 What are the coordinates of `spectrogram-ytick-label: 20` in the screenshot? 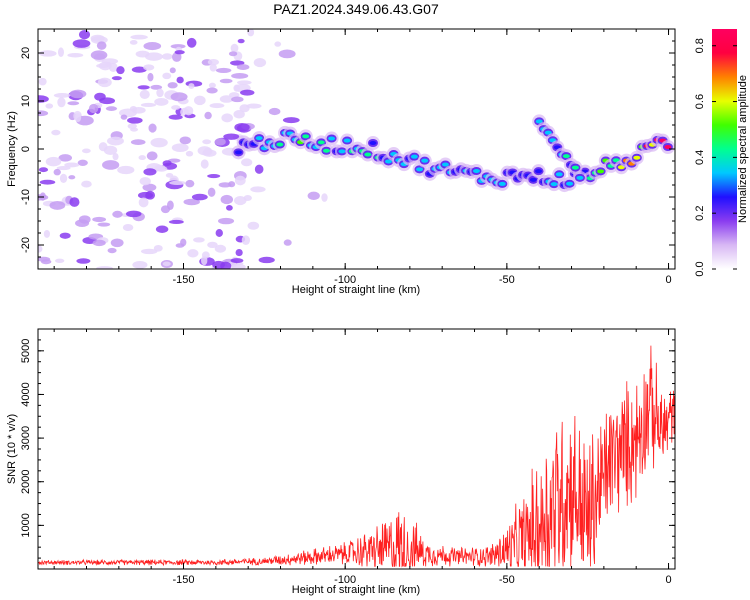 It's located at (26, 53).